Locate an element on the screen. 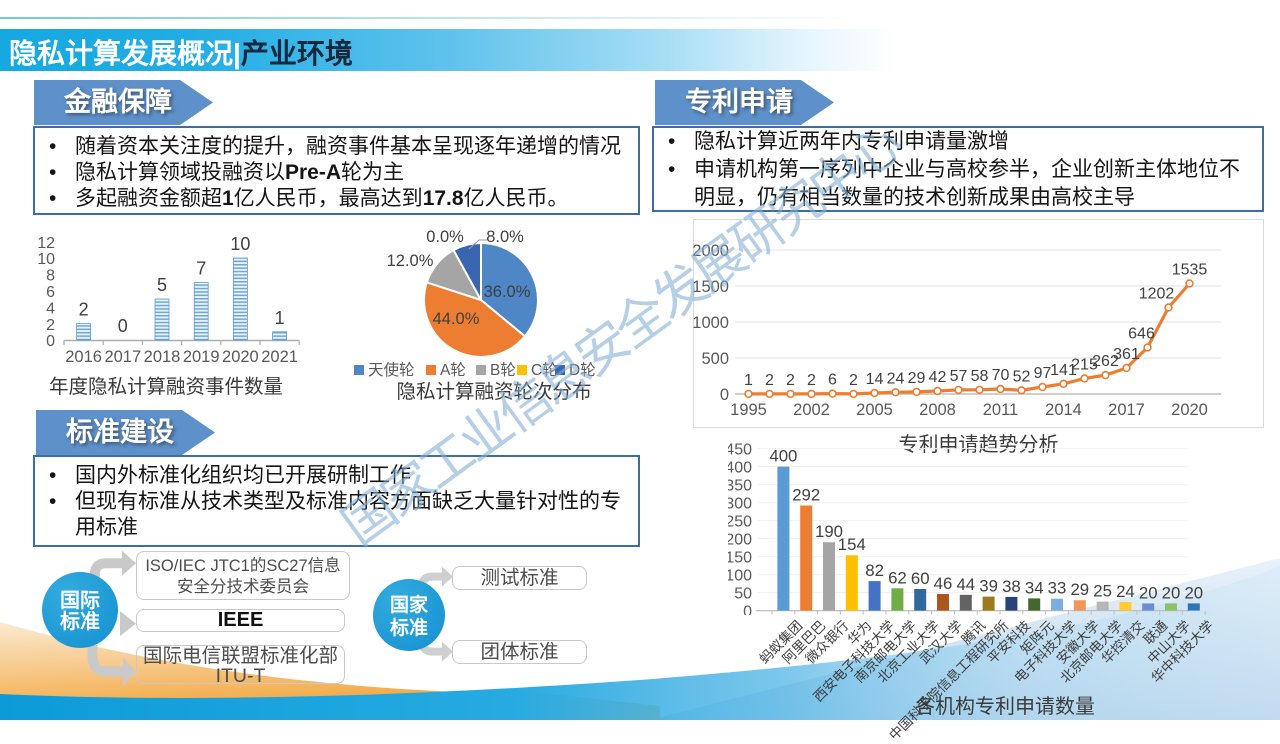  svg-text: 1500 is located at coordinates (711, 287).